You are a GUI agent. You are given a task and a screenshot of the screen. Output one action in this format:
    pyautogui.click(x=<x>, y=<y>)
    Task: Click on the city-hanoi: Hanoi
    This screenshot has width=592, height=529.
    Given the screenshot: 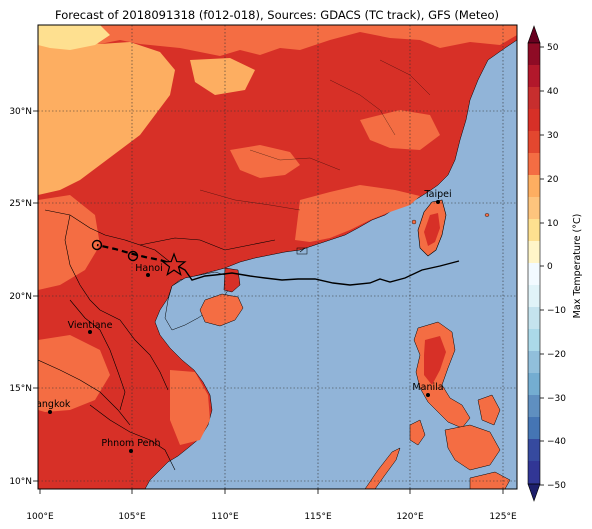 What is the action you would take?
    pyautogui.click(x=149, y=270)
    